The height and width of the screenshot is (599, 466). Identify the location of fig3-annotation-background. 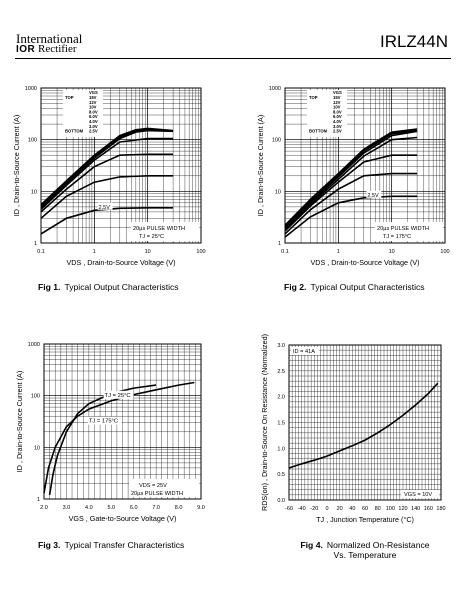
(164, 488).